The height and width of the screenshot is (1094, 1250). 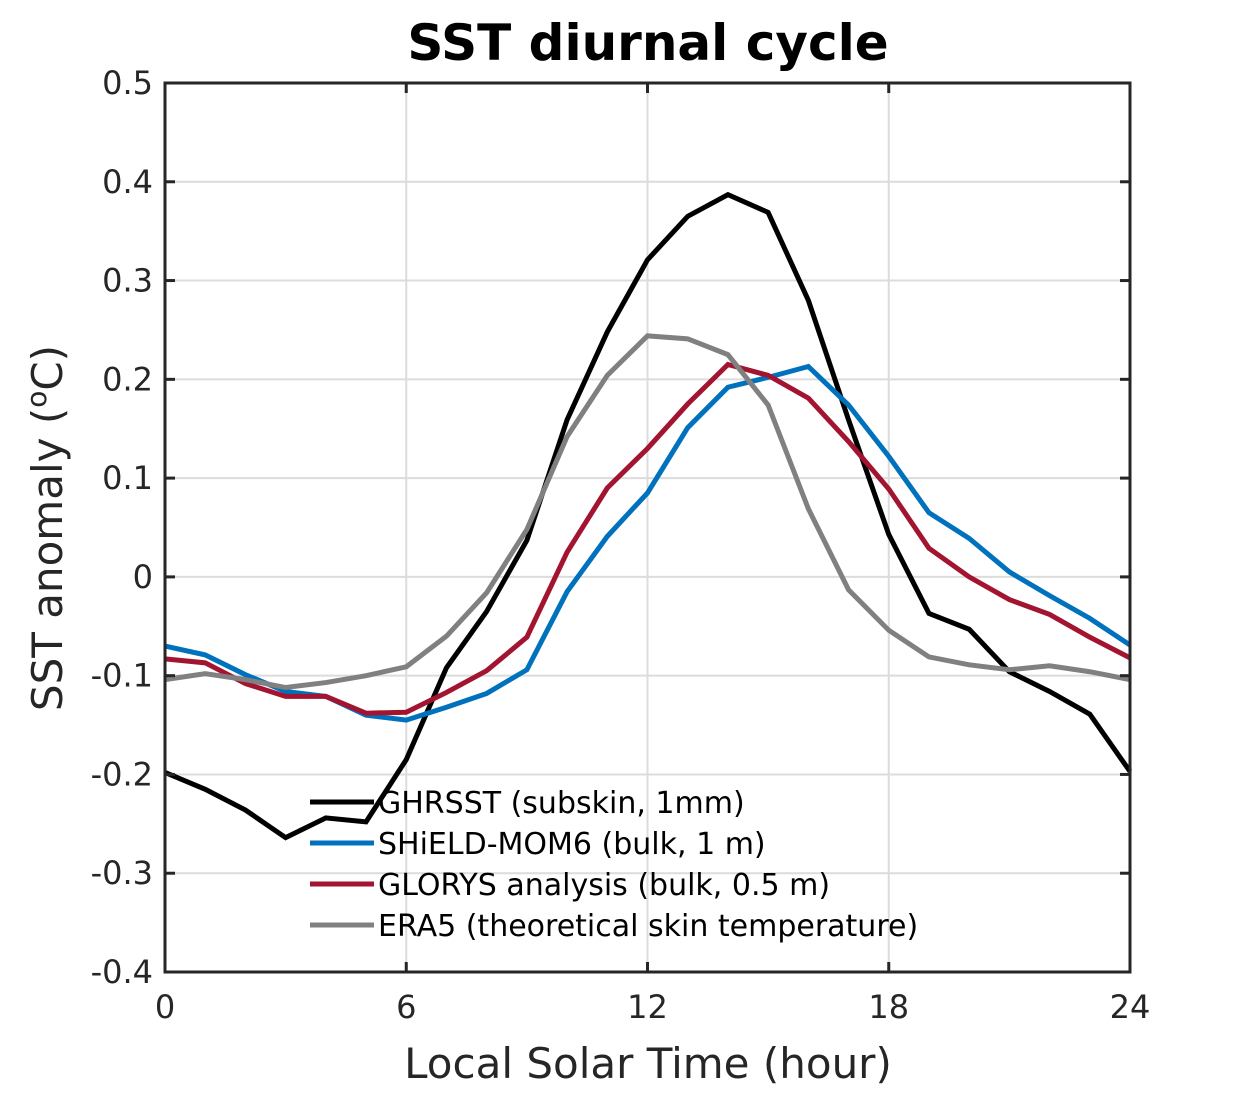 What do you see at coordinates (122, 873) in the screenshot?
I see `y-tick-label: -0.3` at bounding box center [122, 873].